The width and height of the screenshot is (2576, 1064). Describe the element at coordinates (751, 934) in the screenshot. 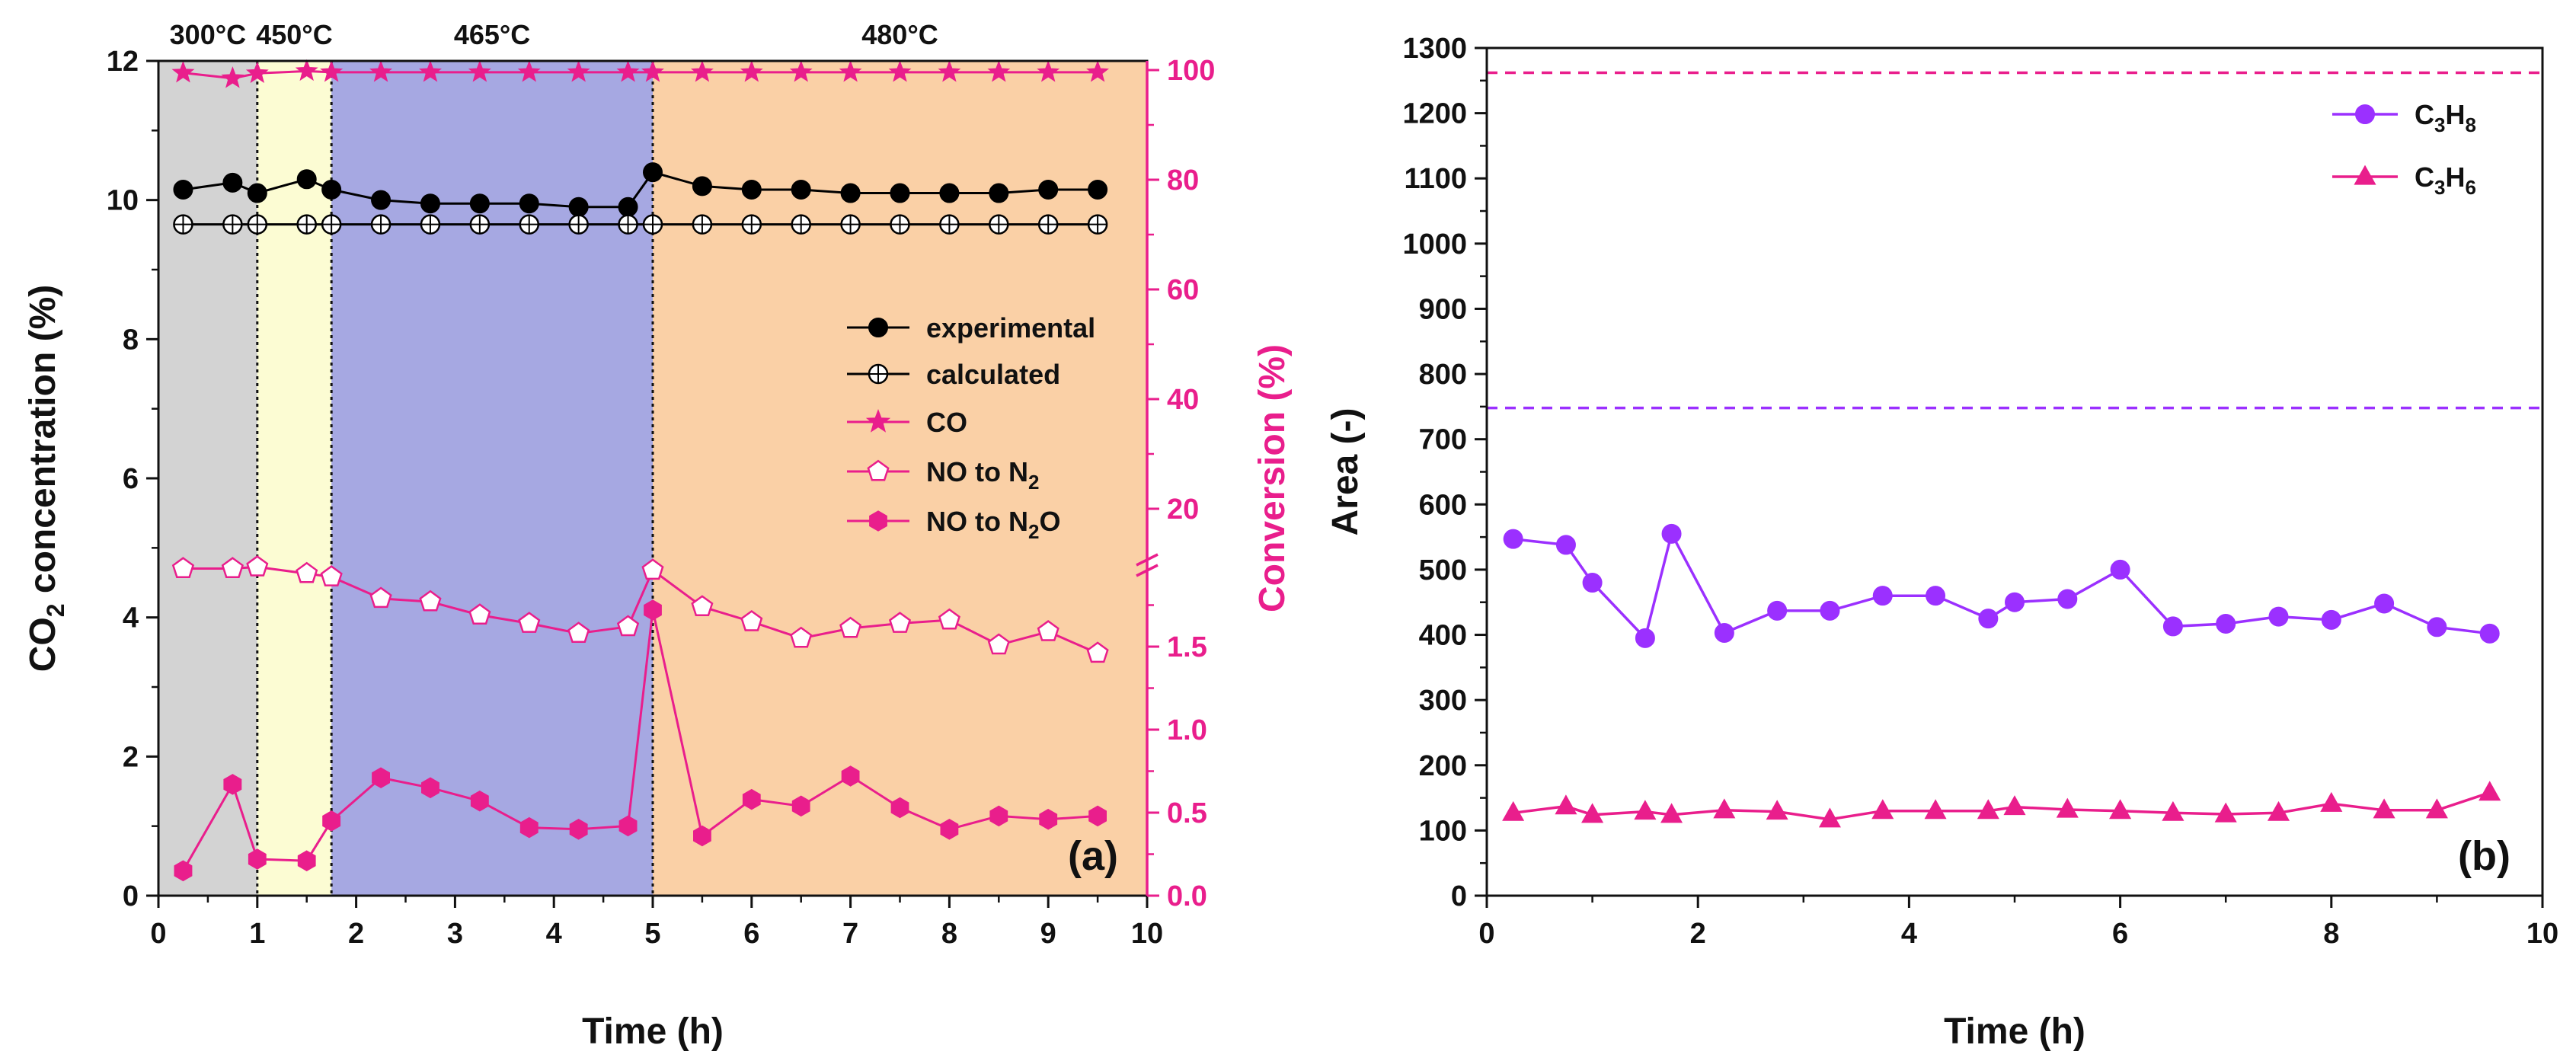

I see `x-tick-label: 6` at that location.